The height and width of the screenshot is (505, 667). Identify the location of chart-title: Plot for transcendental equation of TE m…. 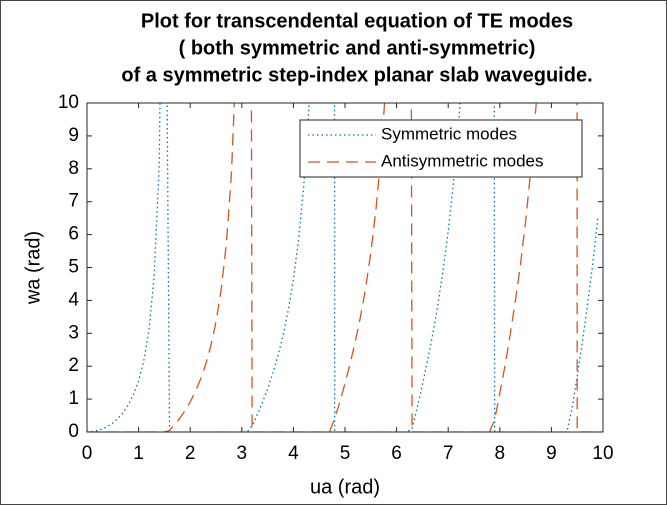
(357, 21).